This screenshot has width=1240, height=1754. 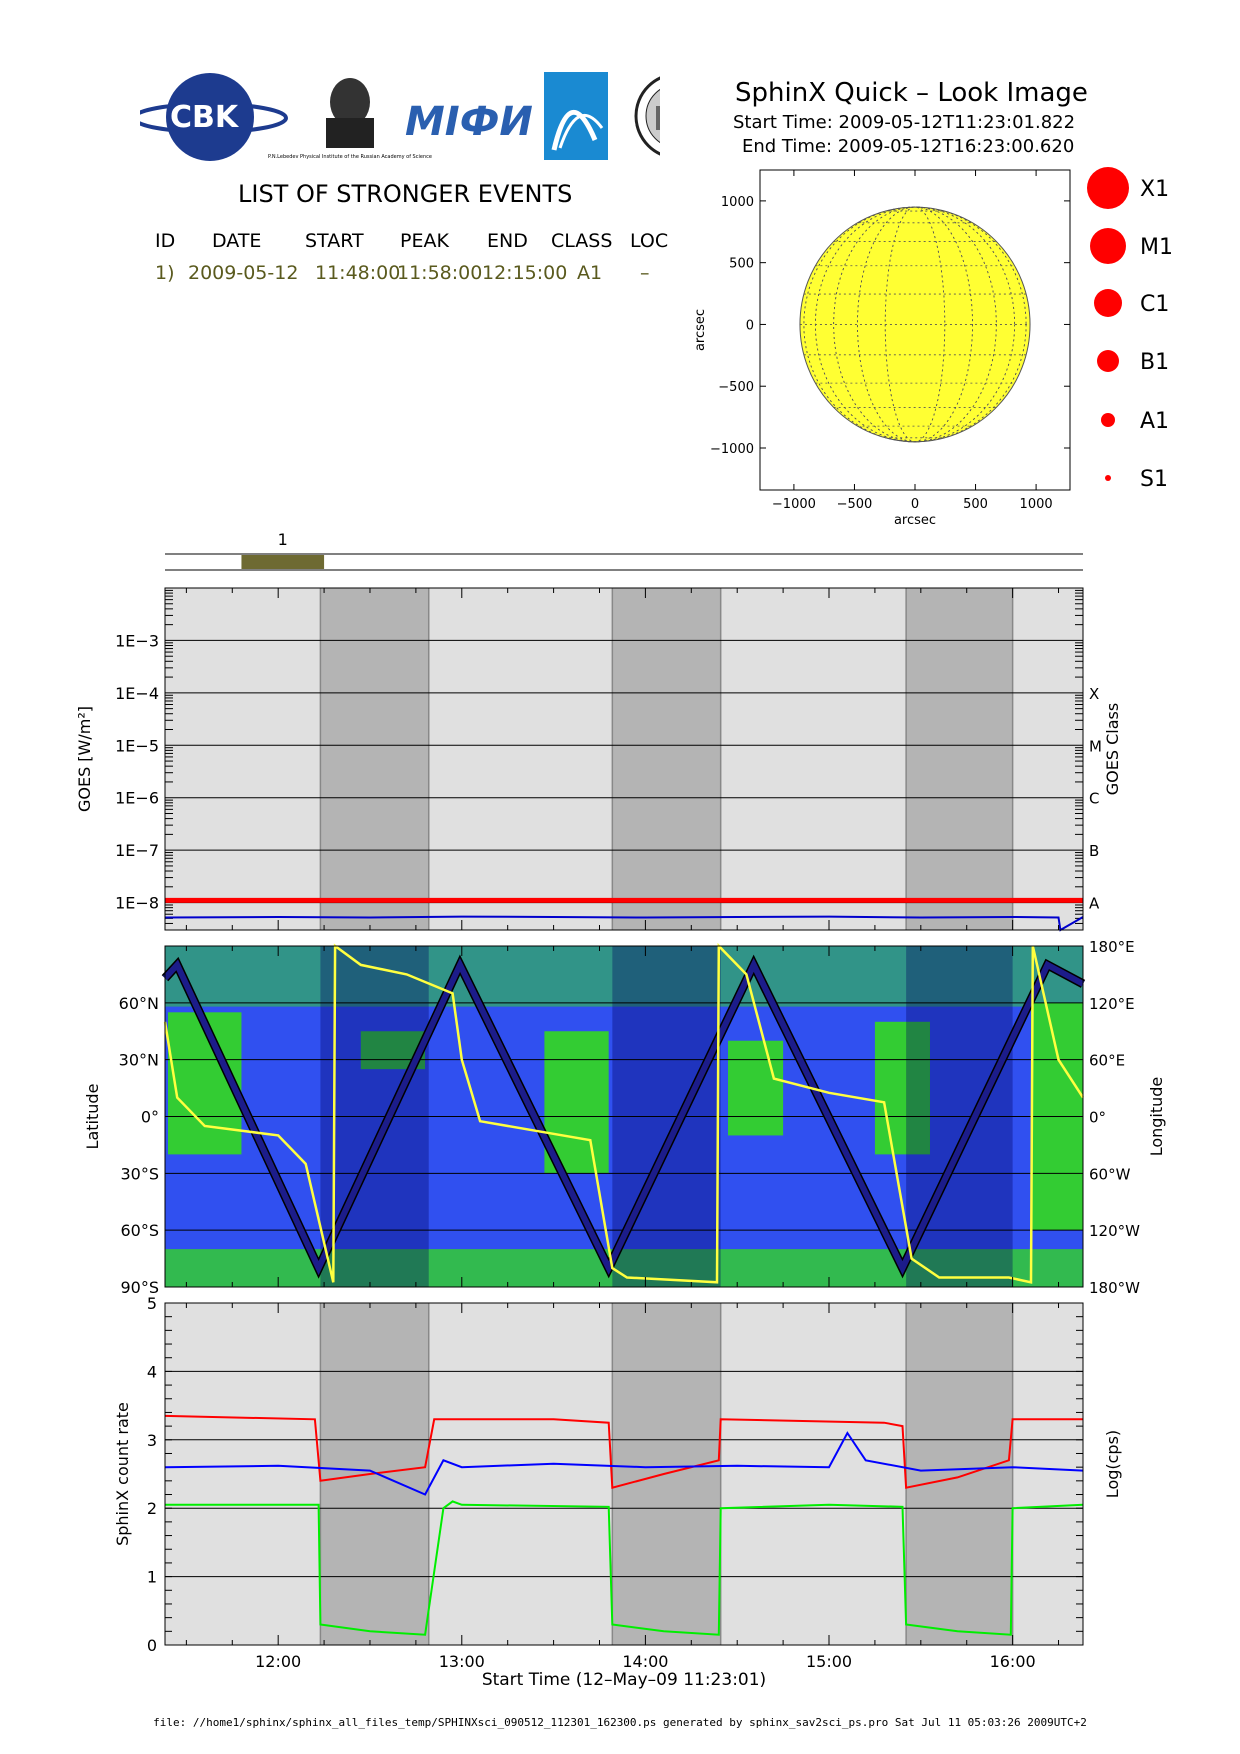 I want to click on goes-y-tick-label: 1E−7, so click(x=137, y=850).